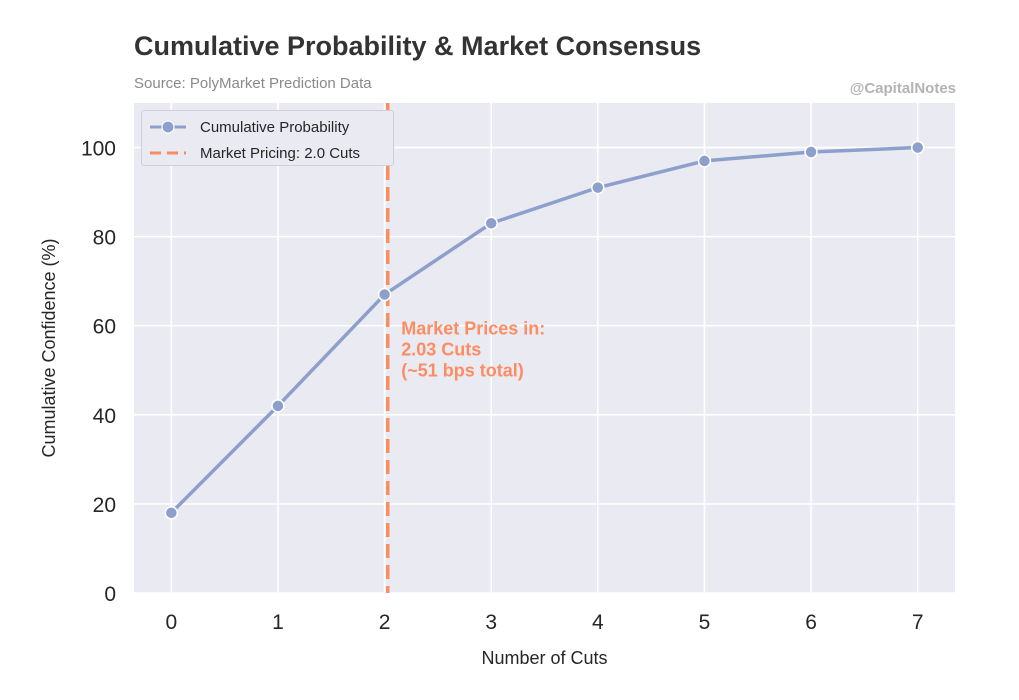 This screenshot has height=700, width=1019. I want to click on annotation-line: 2.03 Cuts, so click(441, 350).